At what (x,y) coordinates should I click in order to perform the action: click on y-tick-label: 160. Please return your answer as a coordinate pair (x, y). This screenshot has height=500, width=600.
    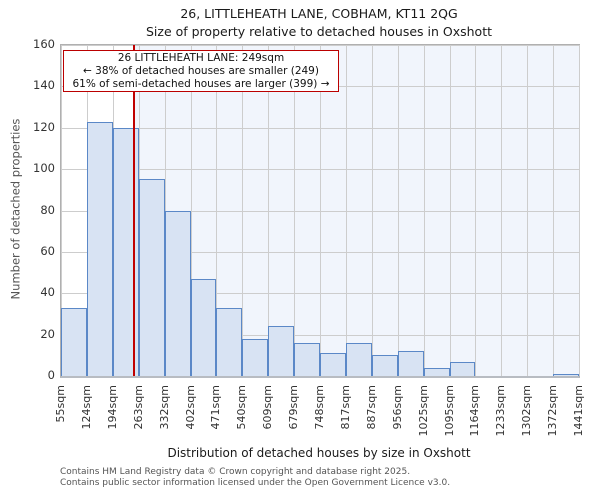
    Looking at the image, I should click on (44, 44).